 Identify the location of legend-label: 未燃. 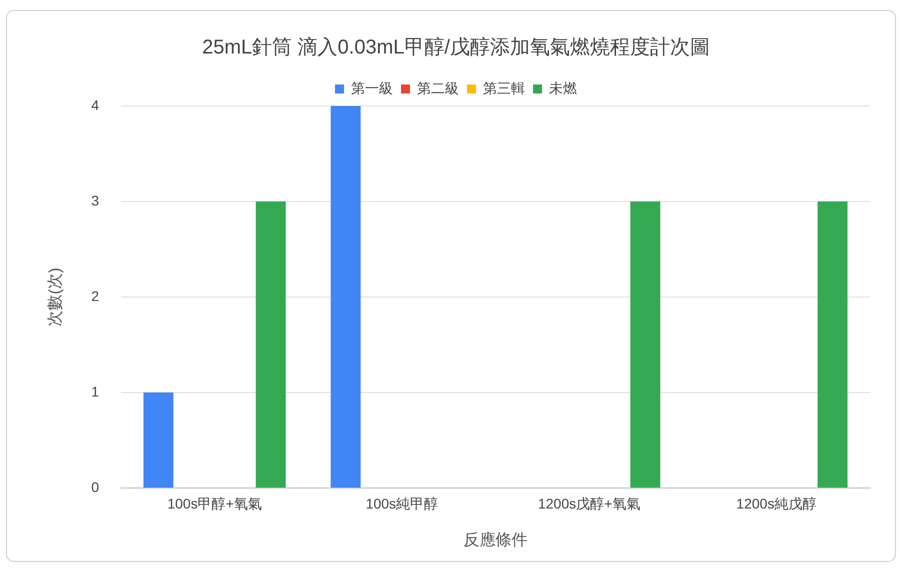
(563, 88).